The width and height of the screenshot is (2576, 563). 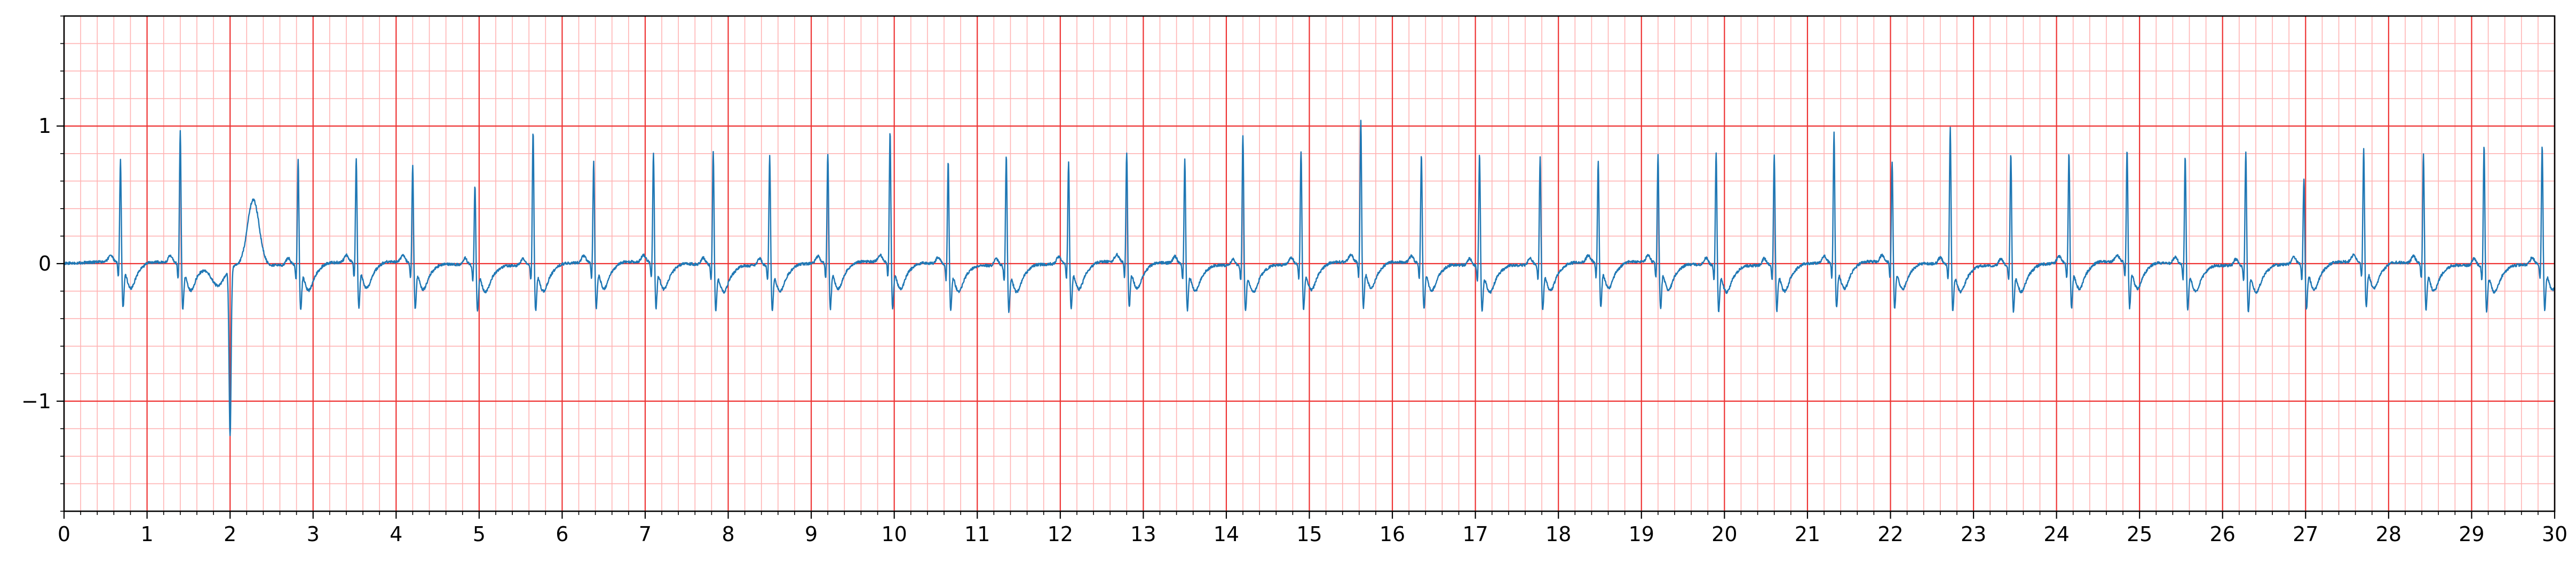 I want to click on x-tick-label: 20, so click(x=1724, y=534).